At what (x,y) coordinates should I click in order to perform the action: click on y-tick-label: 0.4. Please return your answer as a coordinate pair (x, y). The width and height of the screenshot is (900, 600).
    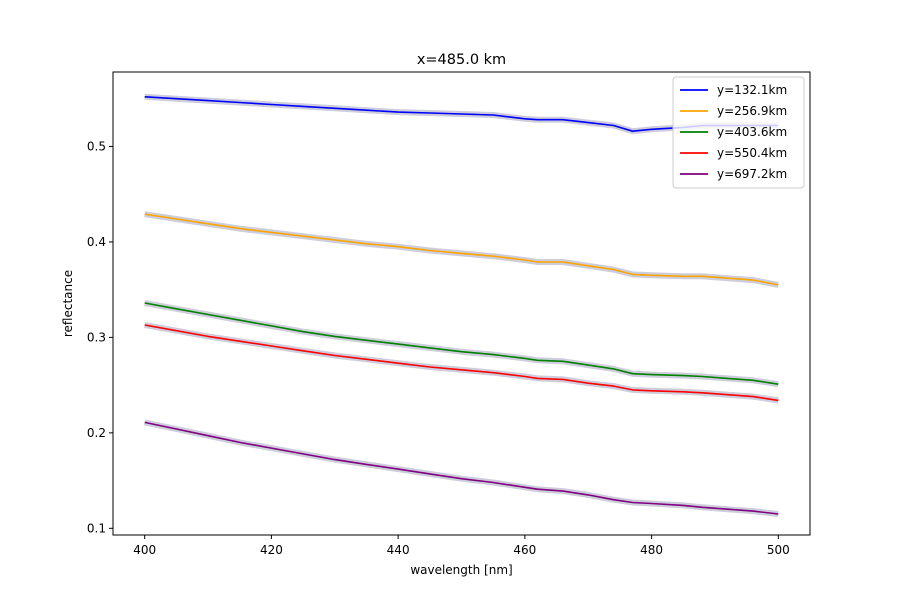
    Looking at the image, I should click on (96, 242).